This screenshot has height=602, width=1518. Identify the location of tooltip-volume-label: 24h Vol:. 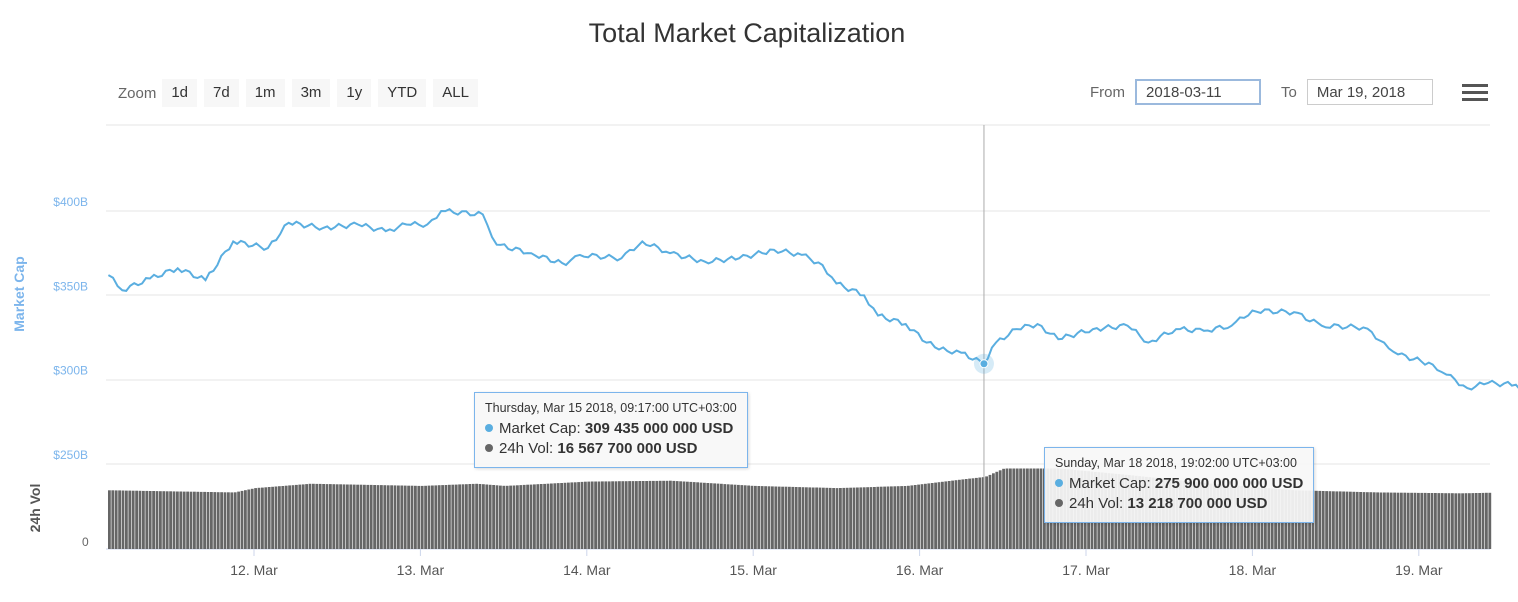
(1096, 503).